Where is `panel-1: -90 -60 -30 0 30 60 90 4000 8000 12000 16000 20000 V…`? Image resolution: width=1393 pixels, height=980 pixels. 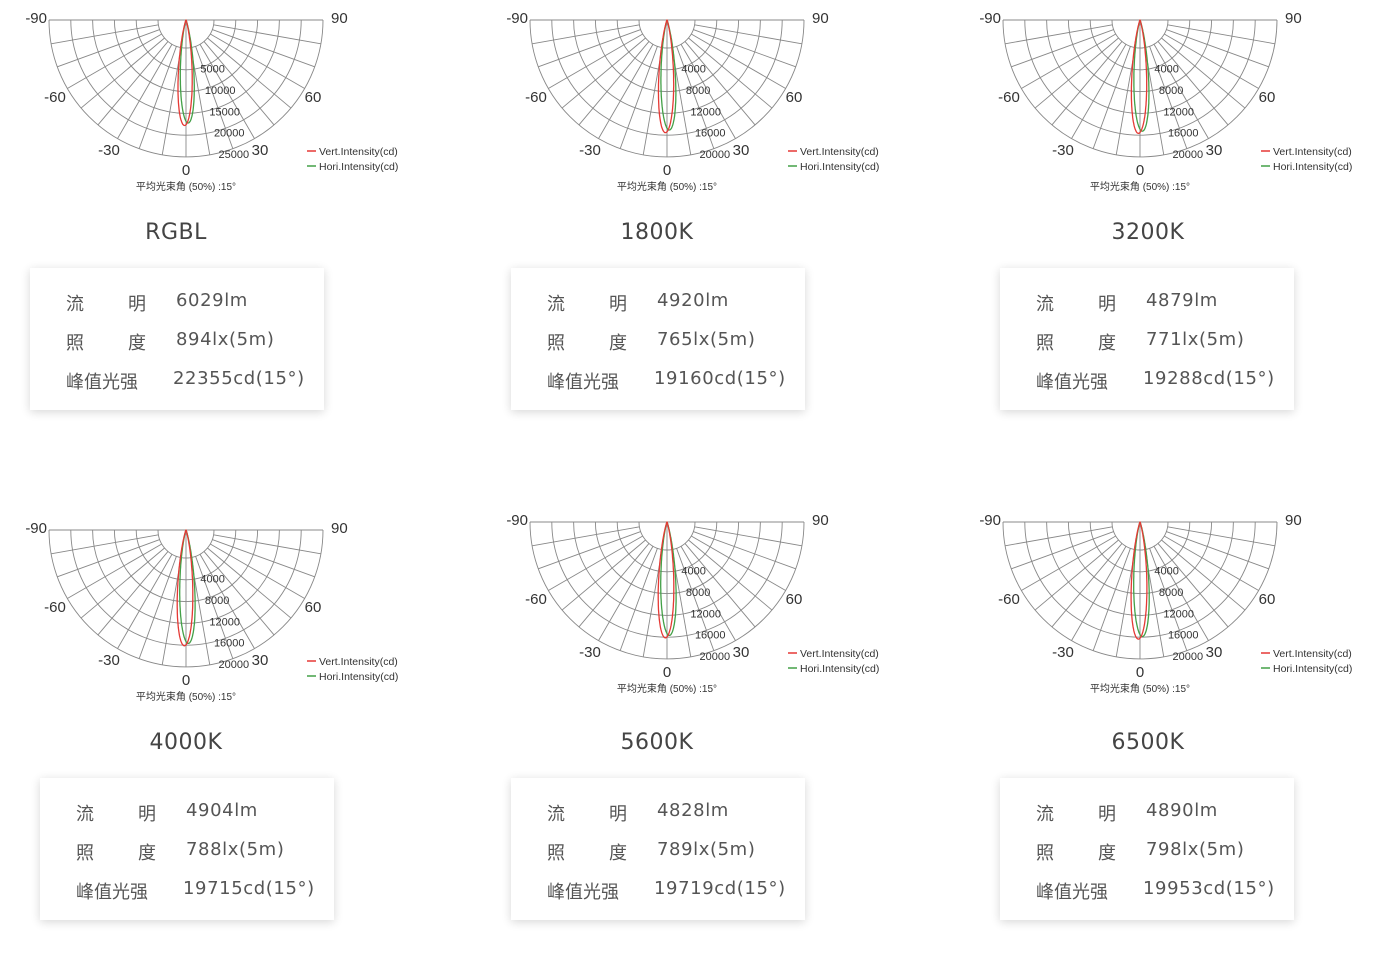
panel-1: -90 -60 -30 0 30 60 90 4000 8000 12000 16000 20000 V… is located at coordinates (696, 235).